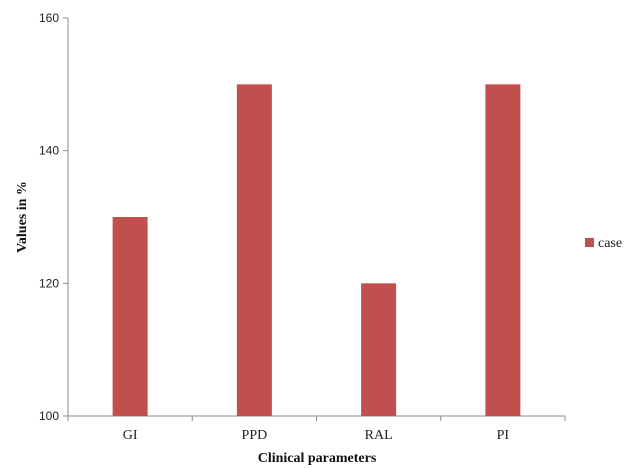  I want to click on y-tick-label: 120, so click(49, 283).